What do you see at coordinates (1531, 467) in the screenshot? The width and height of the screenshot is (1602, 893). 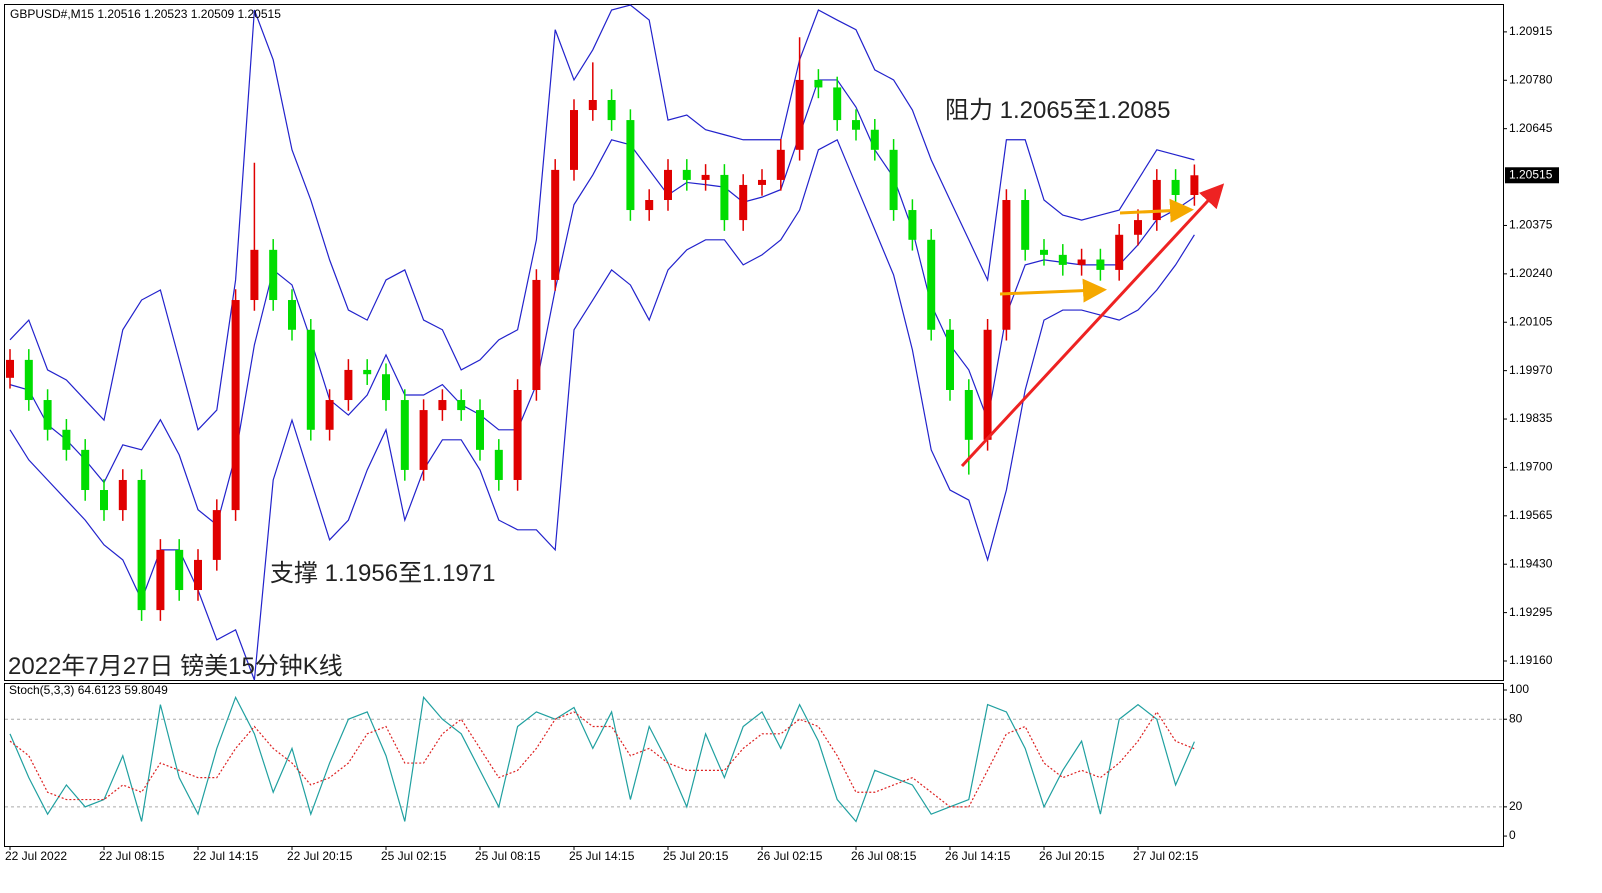 I see `y-tick-label: 1.19700` at bounding box center [1531, 467].